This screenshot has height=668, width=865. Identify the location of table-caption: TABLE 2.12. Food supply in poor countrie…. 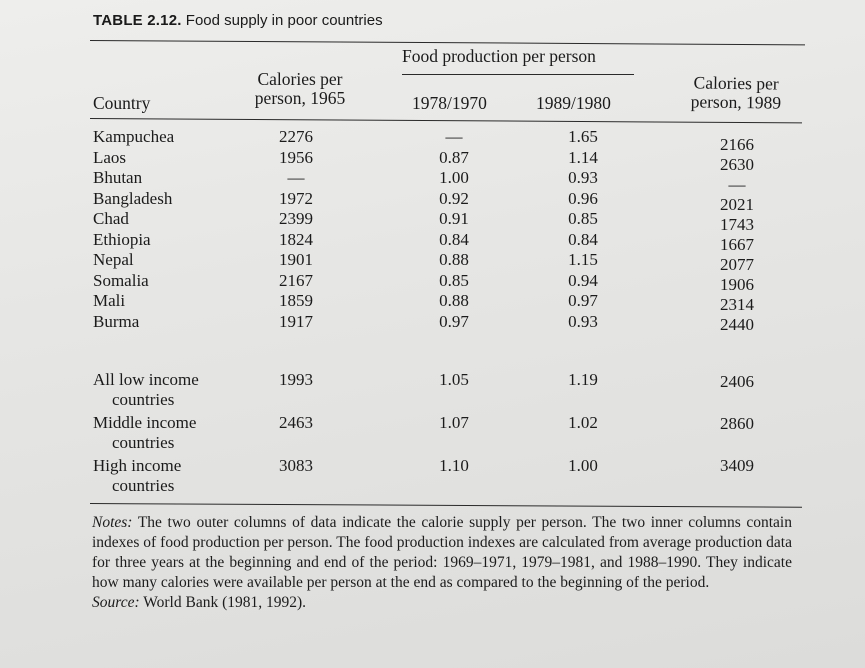
(238, 20).